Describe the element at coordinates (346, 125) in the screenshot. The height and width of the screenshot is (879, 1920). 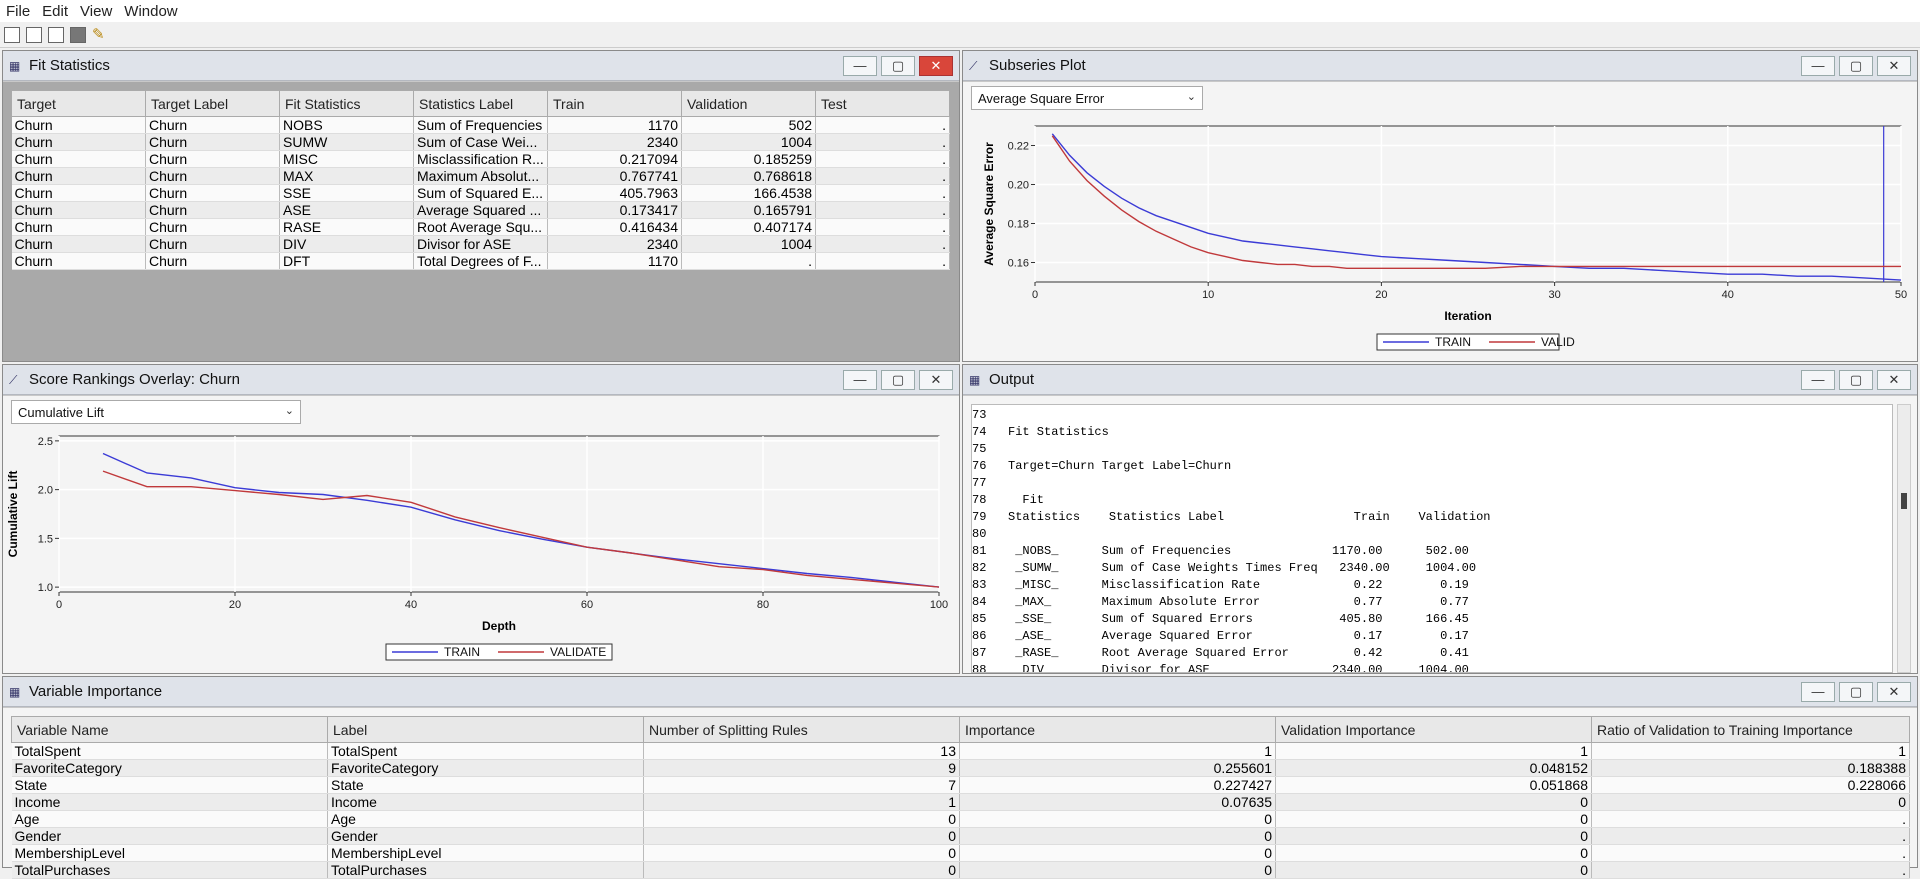
I see `fit-statistics-cell: NOBS` at that location.